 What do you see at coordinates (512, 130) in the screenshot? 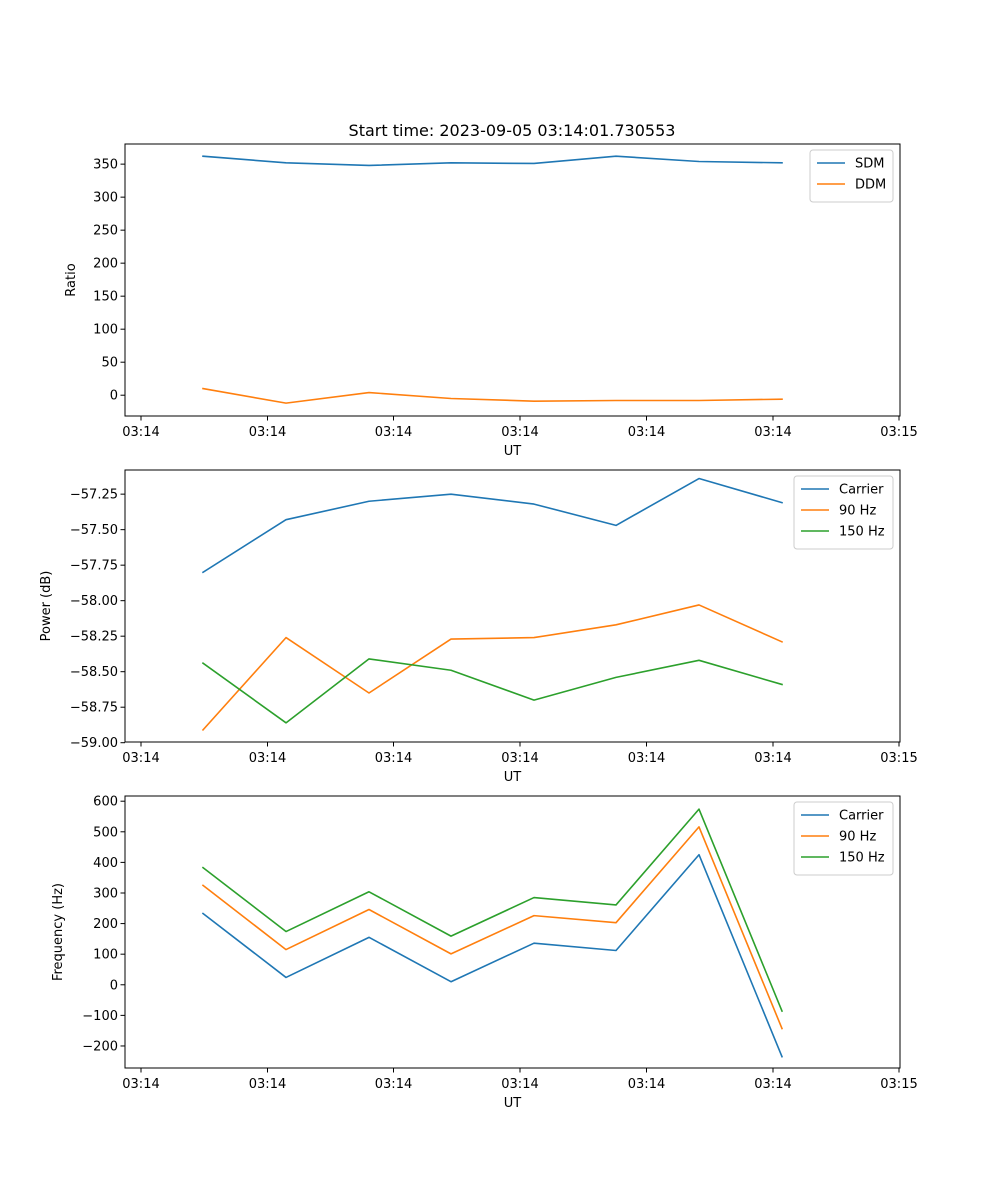
I see `figure-title: Start time: 2023-09-05 03:14:01.730553` at bounding box center [512, 130].